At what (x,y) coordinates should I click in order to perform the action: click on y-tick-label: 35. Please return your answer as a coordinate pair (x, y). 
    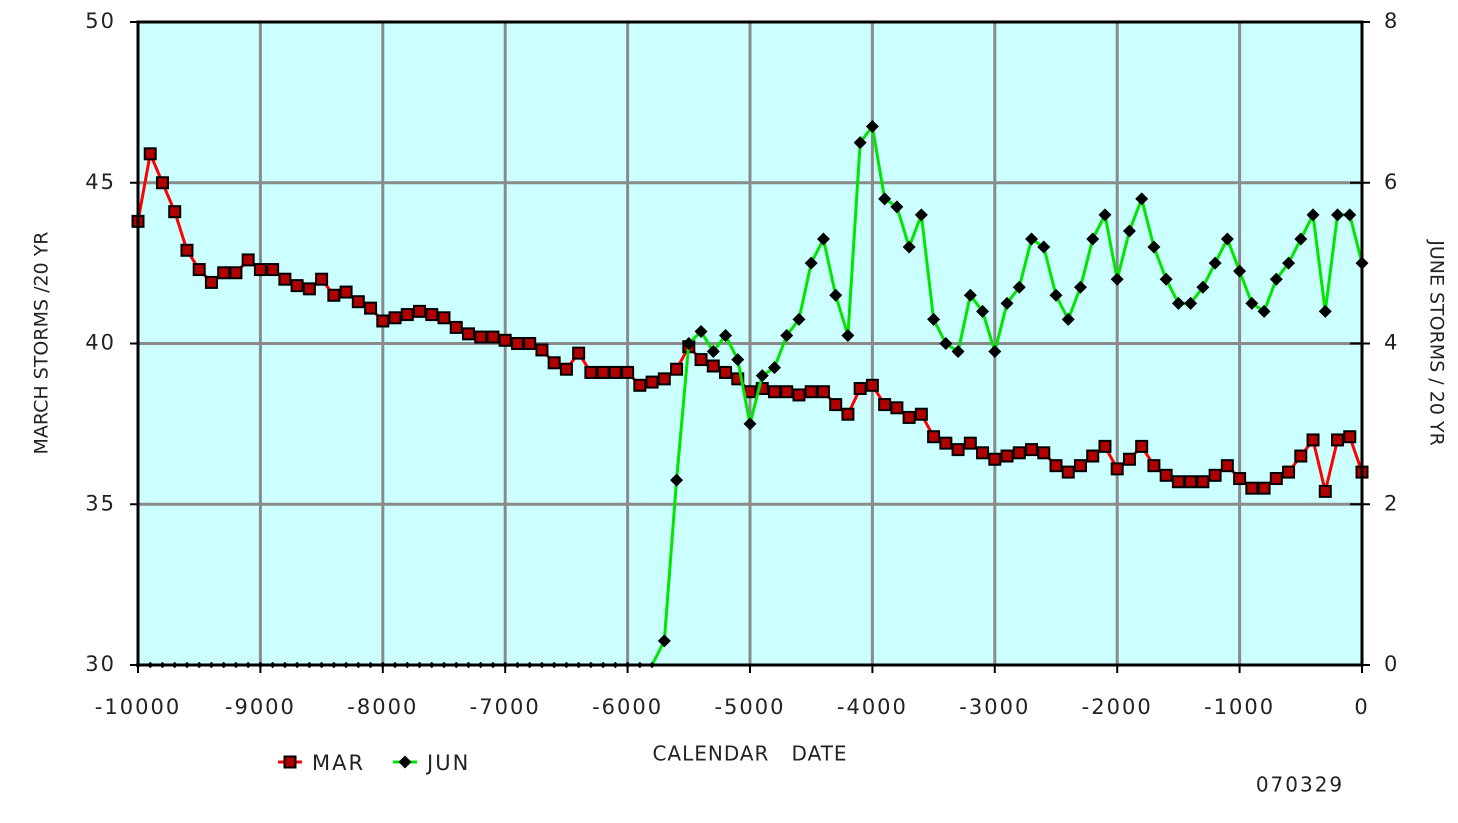
    Looking at the image, I should click on (100, 503).